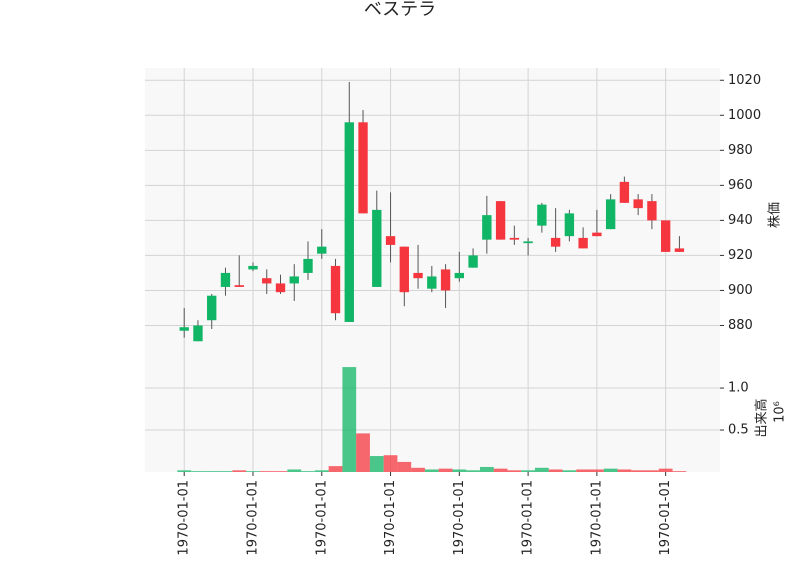 The image size is (800, 575). Describe the element at coordinates (775, 215) in the screenshot. I see `y-axis-label: 株価` at that location.